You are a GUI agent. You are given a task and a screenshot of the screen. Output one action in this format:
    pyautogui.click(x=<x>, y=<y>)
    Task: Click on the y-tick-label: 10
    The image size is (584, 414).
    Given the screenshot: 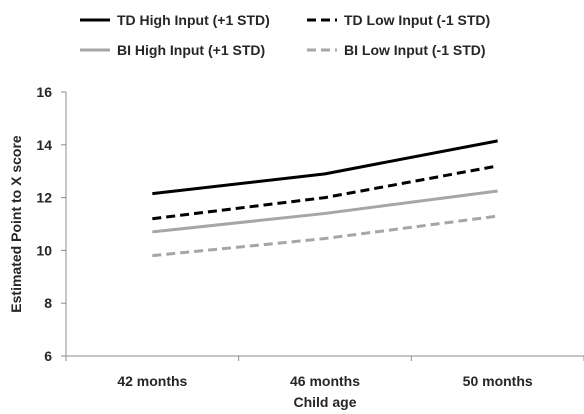 What is the action you would take?
    pyautogui.click(x=44, y=250)
    